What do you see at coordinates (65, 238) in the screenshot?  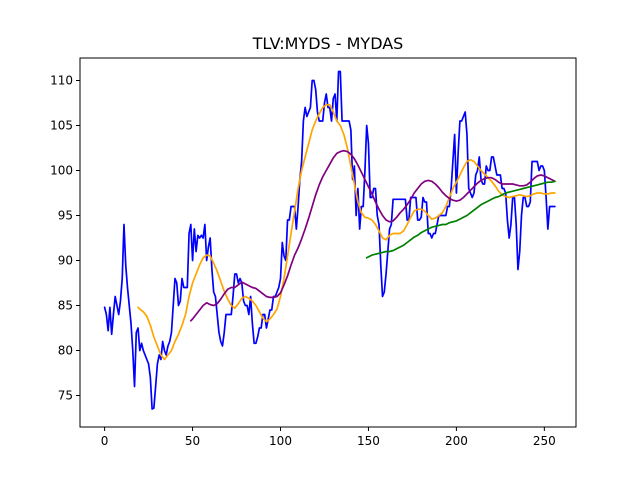 I see `y-axis: 75 80 85 90 95 100 105 110` at bounding box center [65, 238].